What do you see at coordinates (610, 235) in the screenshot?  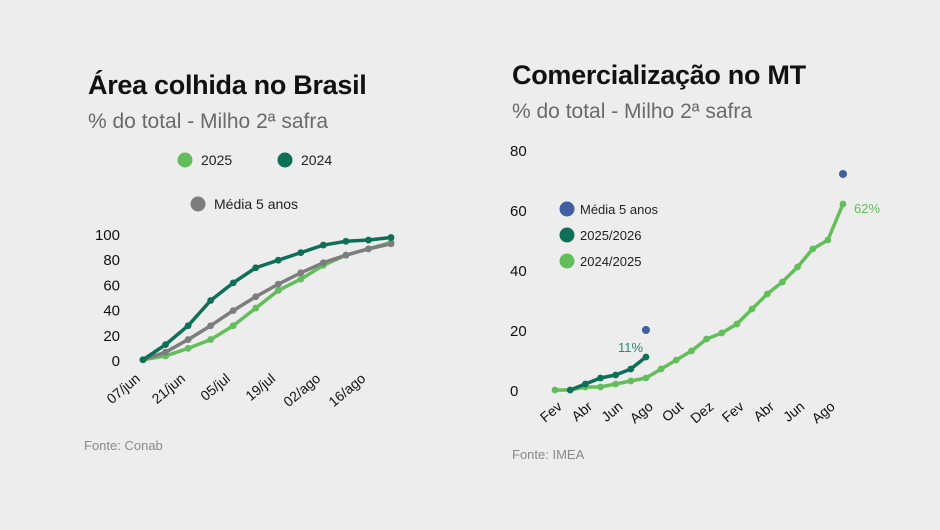 I see `legend-label-1: 2025/2026` at bounding box center [610, 235].